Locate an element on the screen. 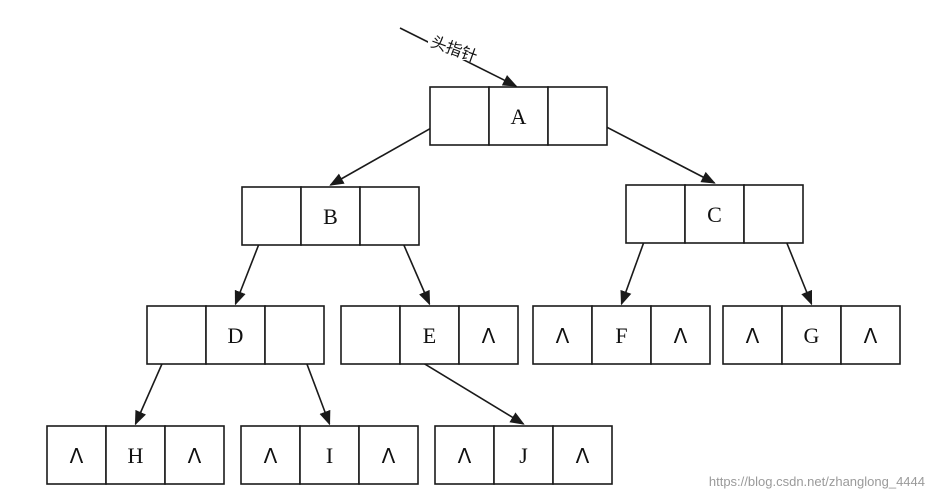  node-f-rchild-null: Λ is located at coordinates (681, 336).